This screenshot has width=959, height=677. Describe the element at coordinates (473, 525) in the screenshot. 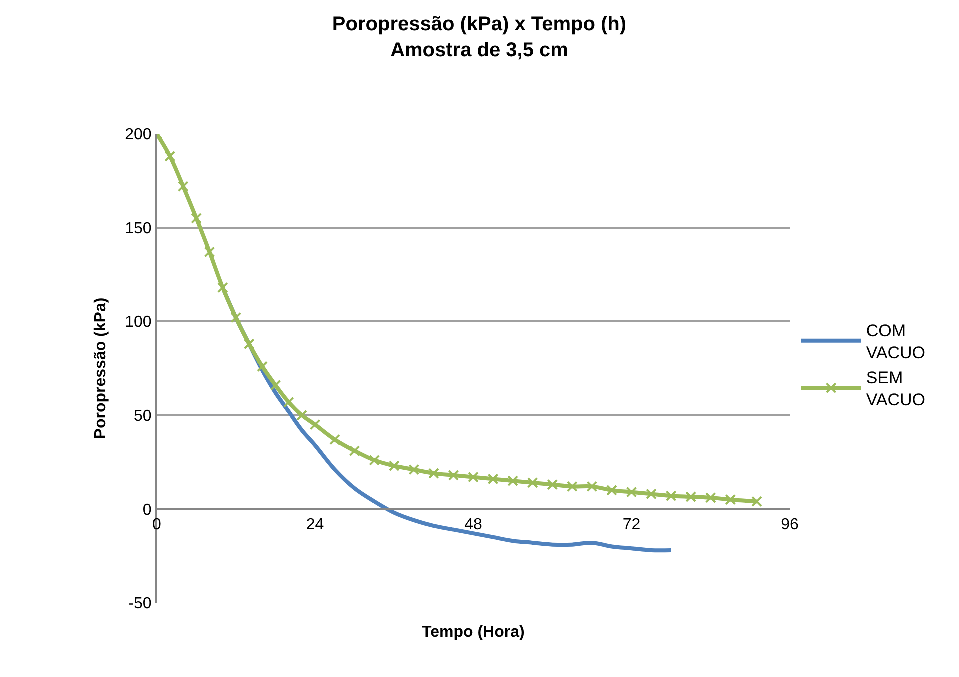

I see `x-tick-label: 48` at that location.